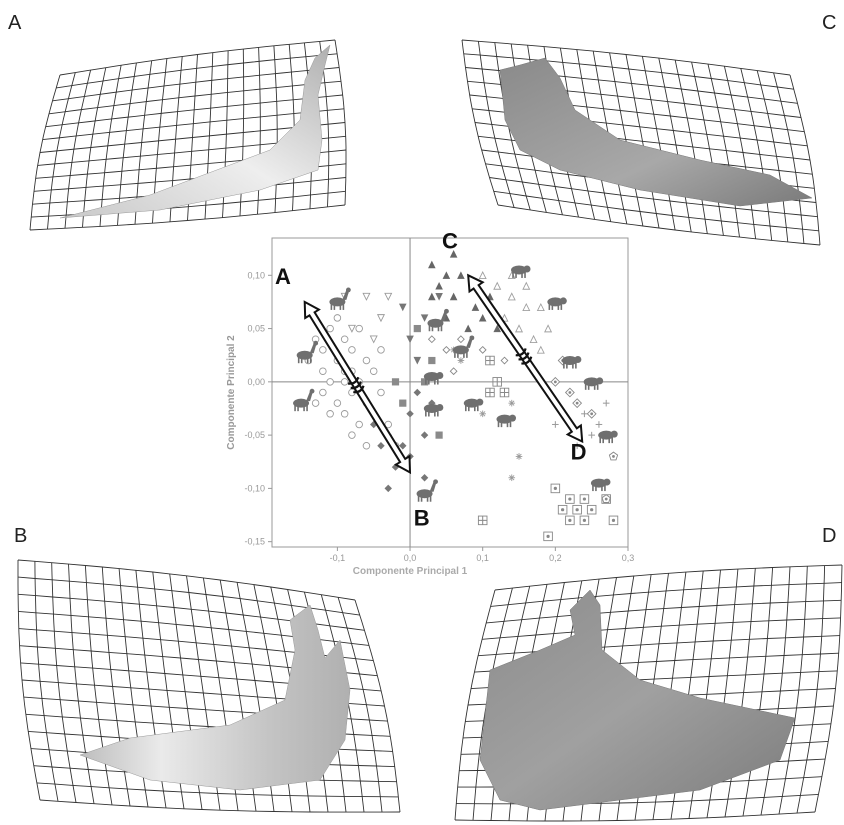 The width and height of the screenshot is (844, 825). What do you see at coordinates (410, 558) in the screenshot?
I see `x-tick-label: 0,0` at bounding box center [410, 558].